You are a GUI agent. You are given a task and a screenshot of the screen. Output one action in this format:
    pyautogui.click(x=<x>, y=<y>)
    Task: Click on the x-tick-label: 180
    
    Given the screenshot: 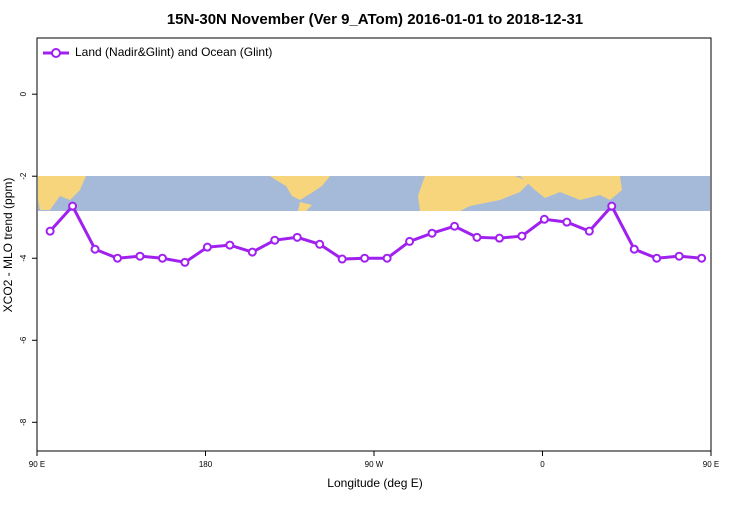 What is the action you would take?
    pyautogui.click(x=206, y=464)
    